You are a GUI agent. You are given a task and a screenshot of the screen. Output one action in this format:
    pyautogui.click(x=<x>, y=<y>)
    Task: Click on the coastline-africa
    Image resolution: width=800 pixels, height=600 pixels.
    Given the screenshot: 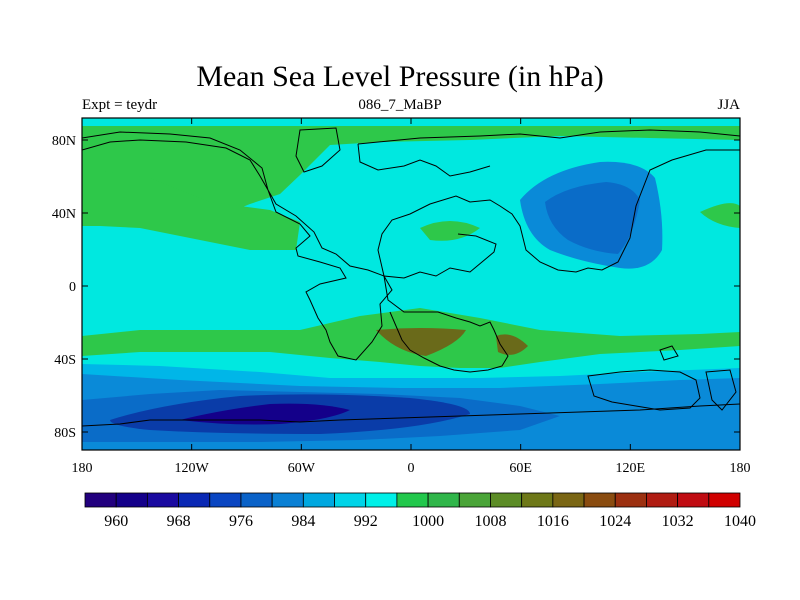 What is the action you would take?
    pyautogui.click(x=446, y=324)
    